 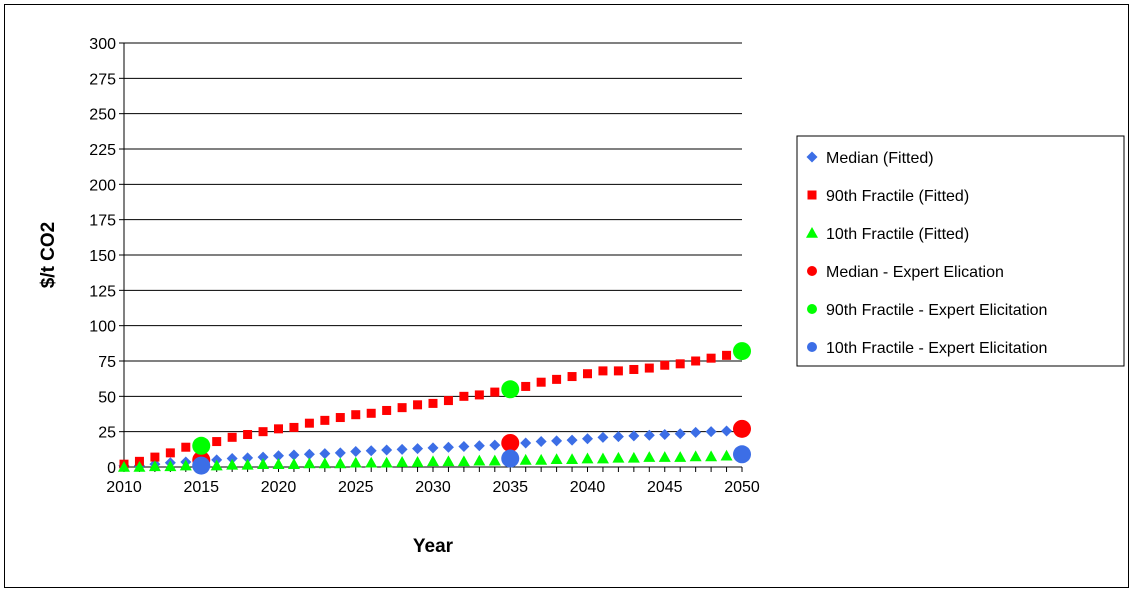 I want to click on y-tick-label: 225, so click(x=102, y=150).